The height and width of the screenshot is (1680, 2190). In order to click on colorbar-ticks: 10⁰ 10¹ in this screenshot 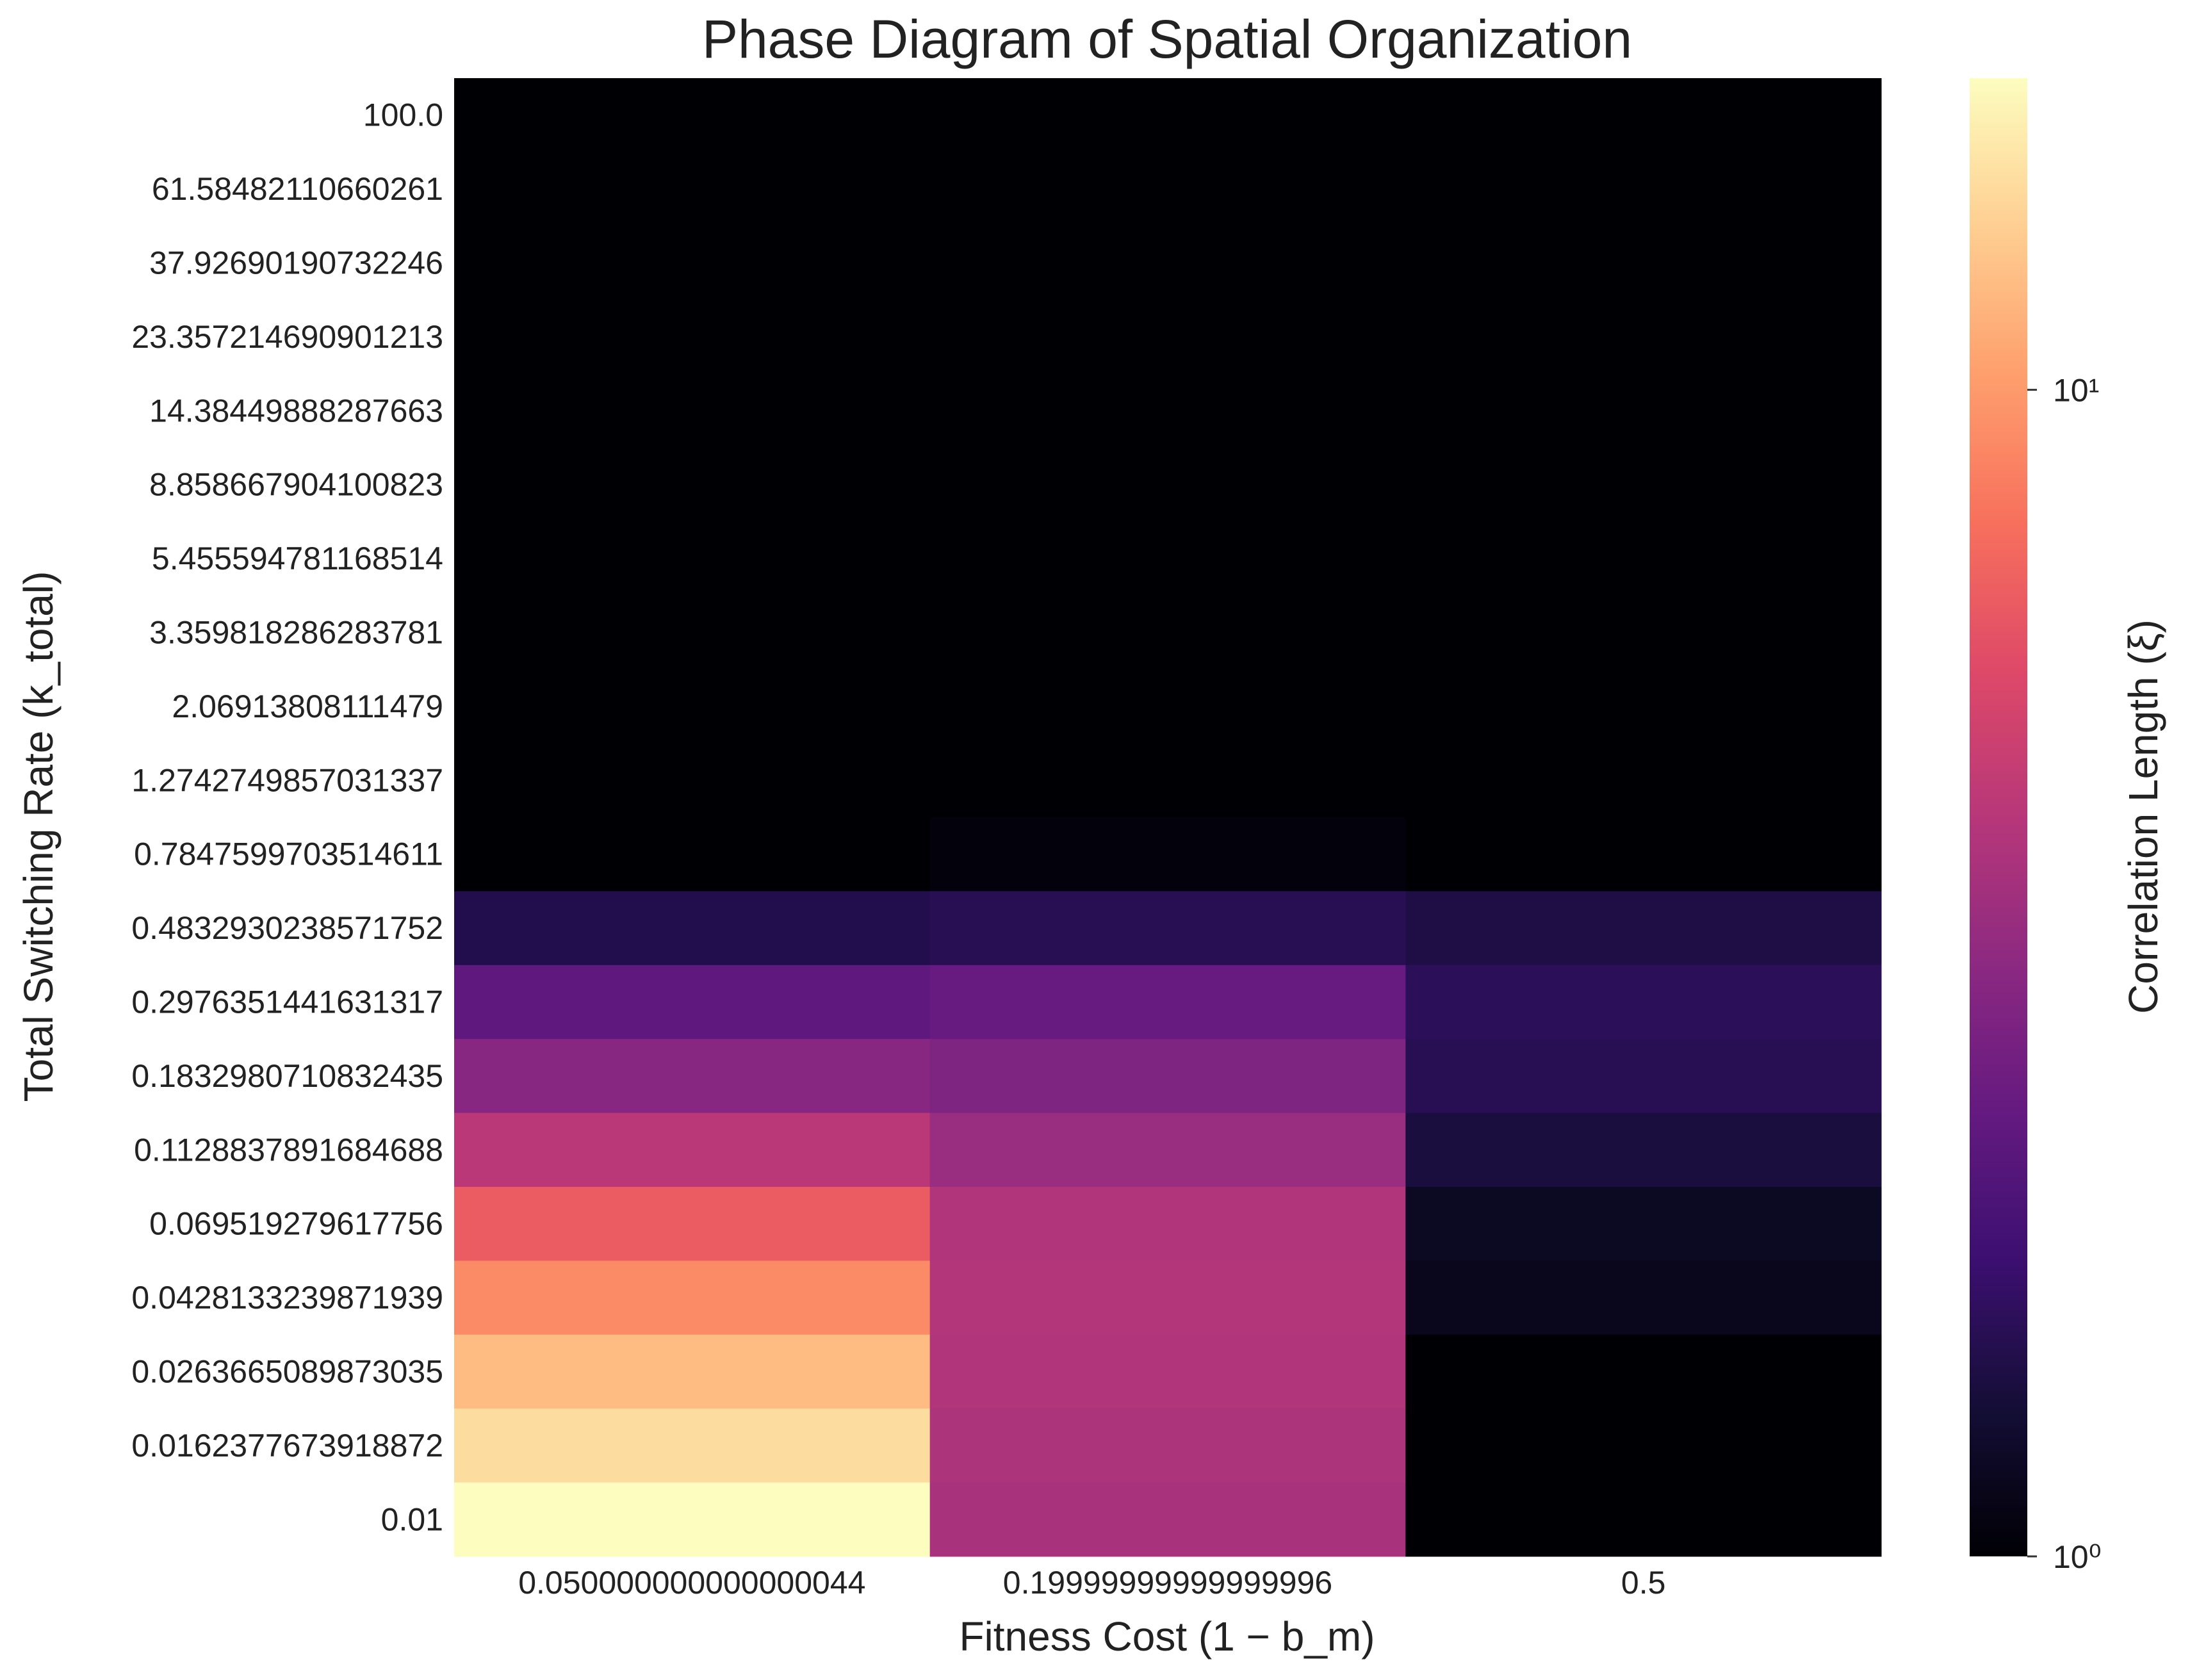, I will do `click(2064, 974)`.